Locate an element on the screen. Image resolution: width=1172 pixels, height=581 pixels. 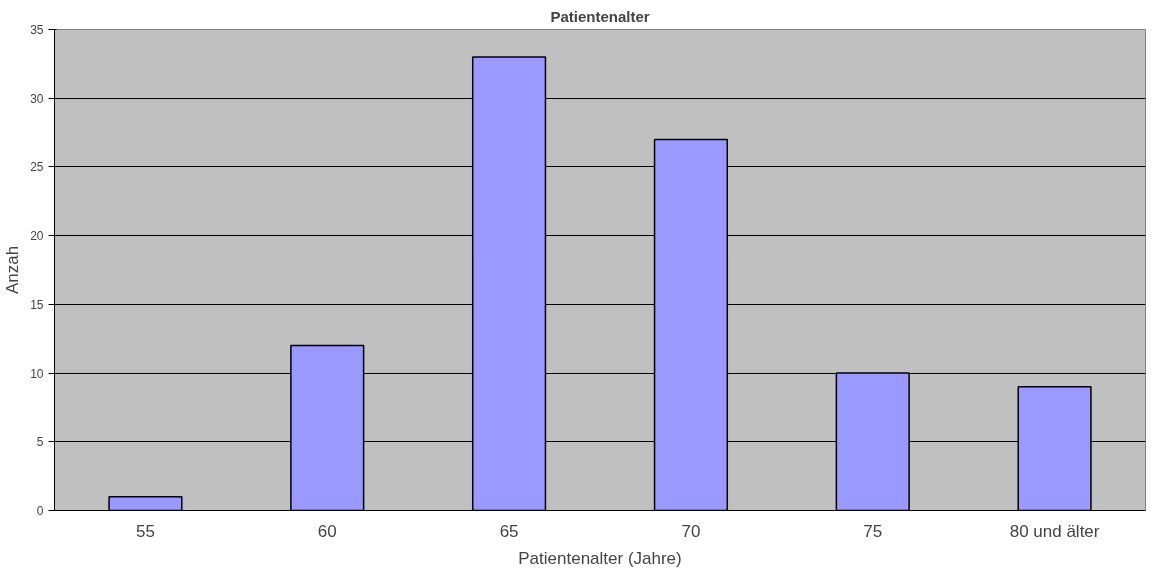
chart-title: Patientenalter is located at coordinates (600, 16).